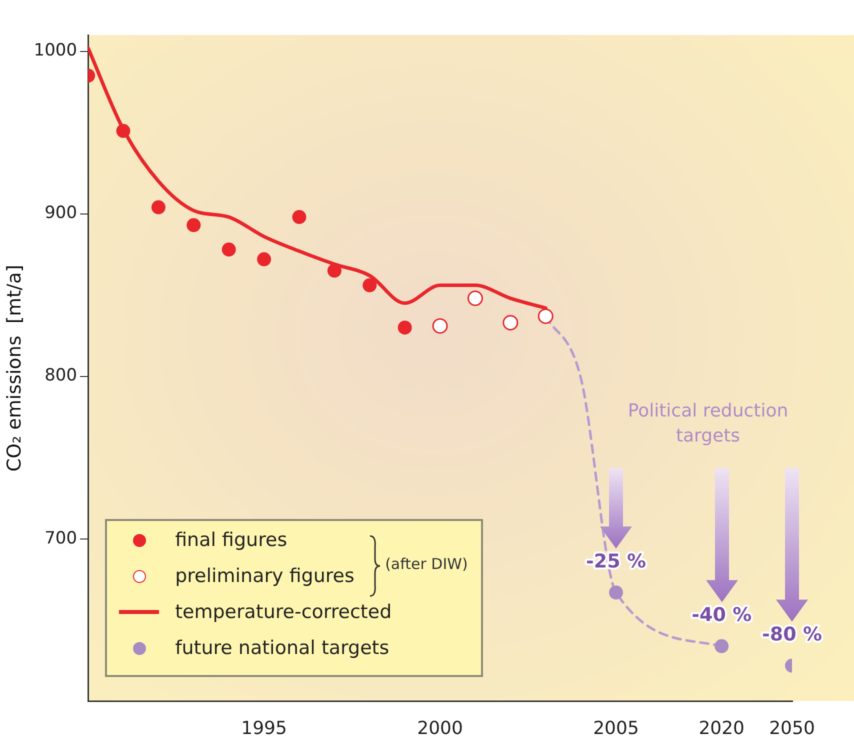 This screenshot has height=743, width=854. Describe the element at coordinates (282, 648) in the screenshot. I see `legend-label: future national targets` at that location.